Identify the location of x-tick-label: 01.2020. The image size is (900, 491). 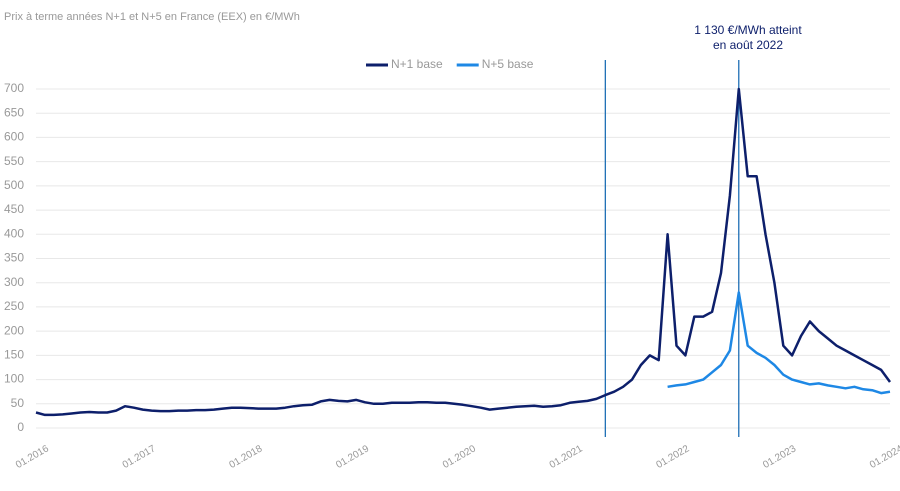
(459, 457).